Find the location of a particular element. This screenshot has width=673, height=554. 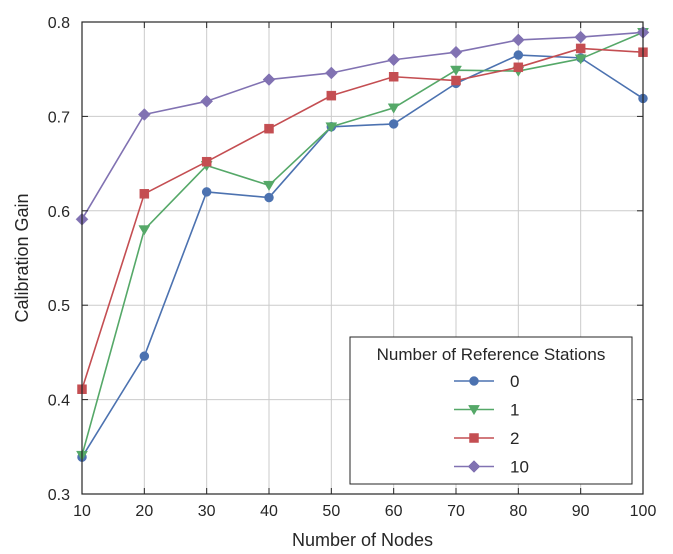

legend-entry: 10 is located at coordinates (491, 467).